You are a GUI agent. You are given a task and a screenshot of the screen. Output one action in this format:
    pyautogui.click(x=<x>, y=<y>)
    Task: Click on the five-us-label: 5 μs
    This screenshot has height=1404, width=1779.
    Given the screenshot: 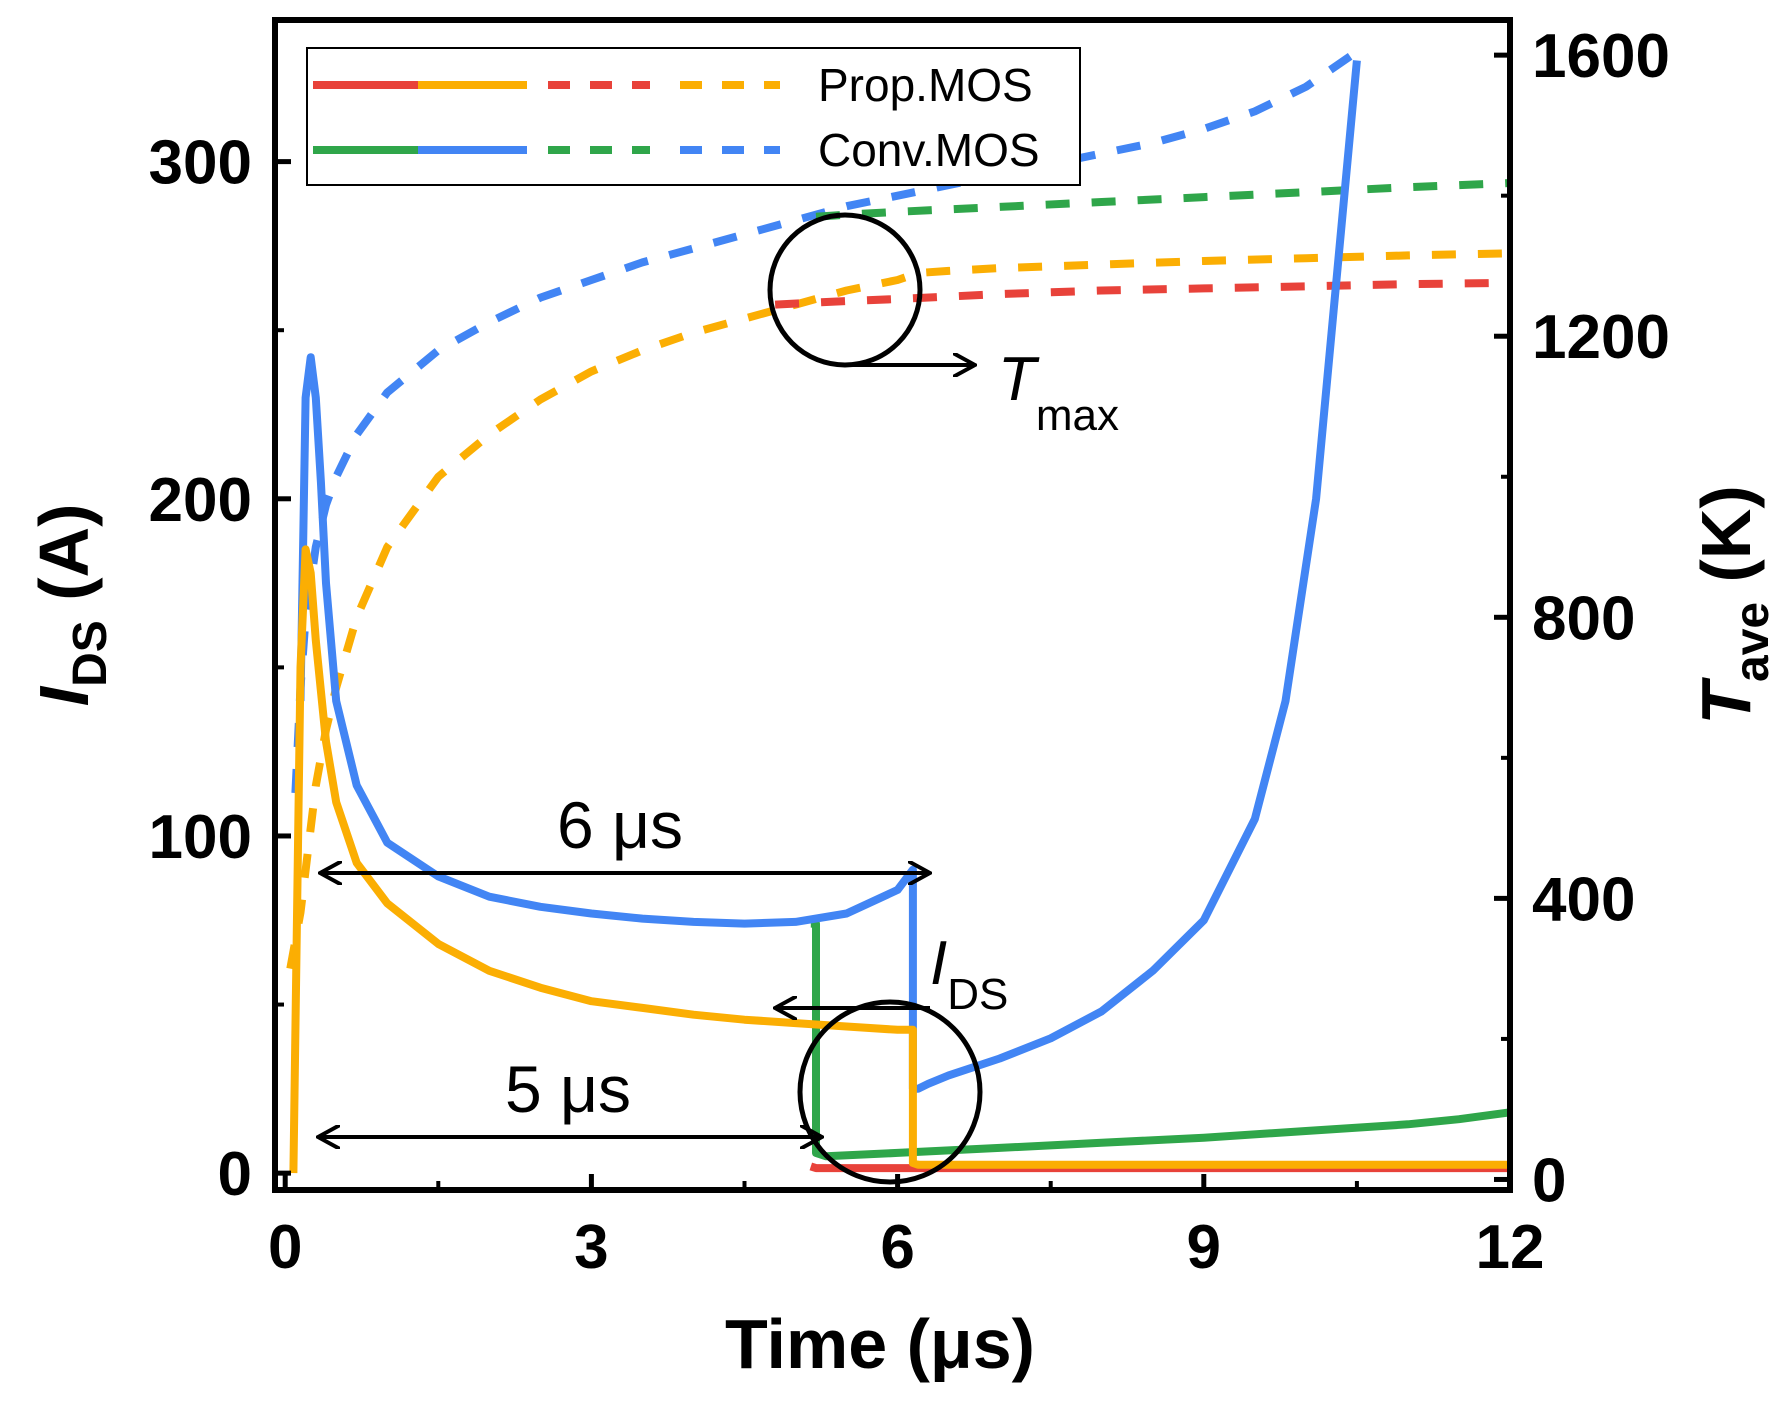 What is the action you would take?
    pyautogui.click(x=568, y=1089)
    